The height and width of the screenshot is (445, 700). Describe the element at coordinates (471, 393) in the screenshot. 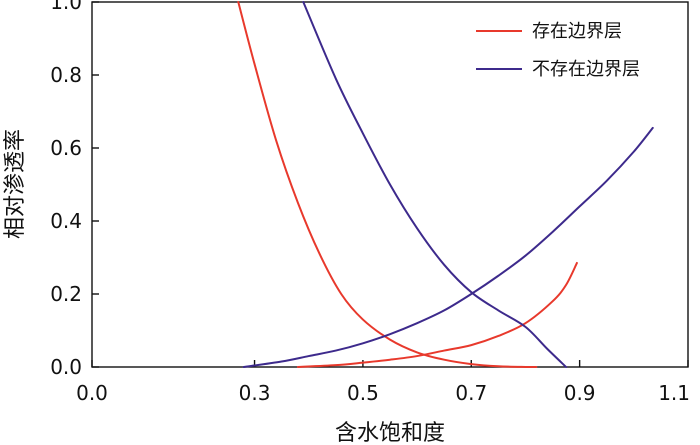

I see `x-tick-label: 0.7` at that location.